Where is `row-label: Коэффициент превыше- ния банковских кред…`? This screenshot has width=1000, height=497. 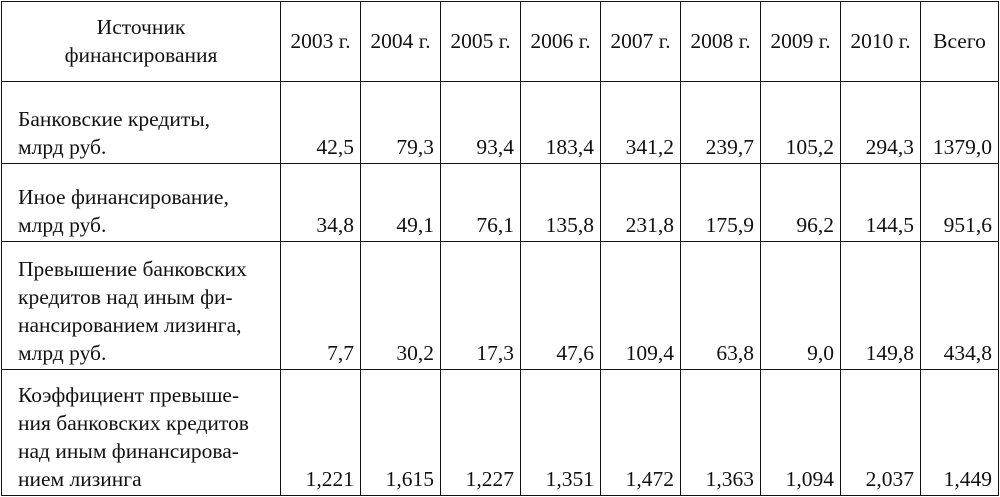 row-label: Коэффициент превыше- ния банковских кред… is located at coordinates (141, 432).